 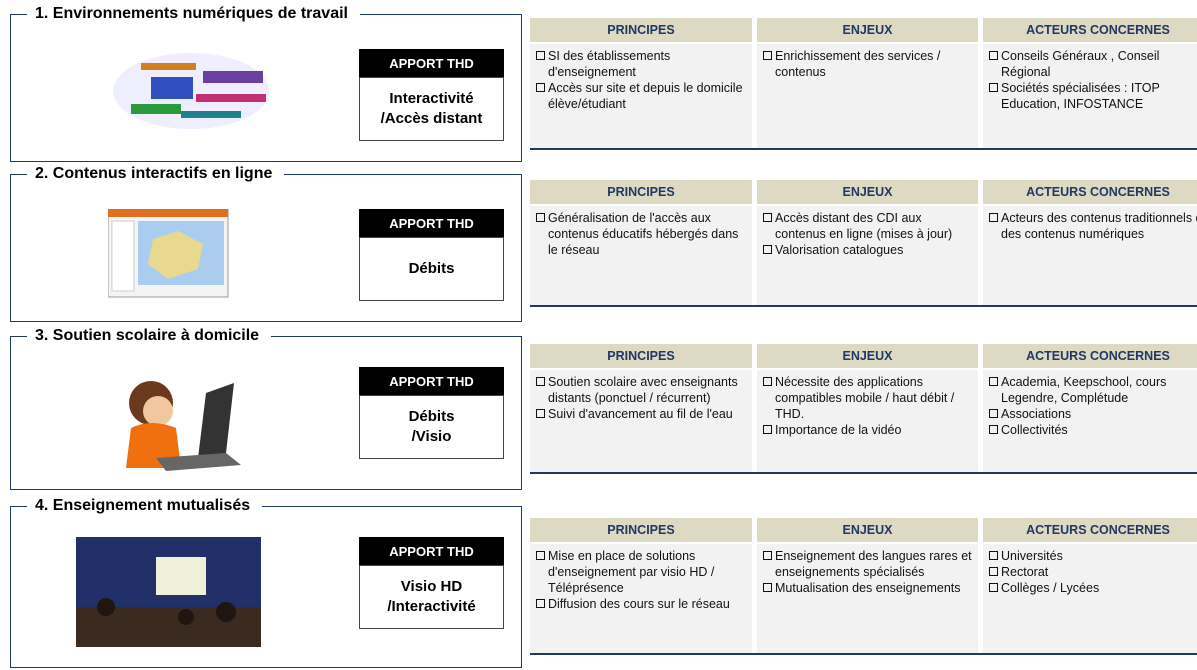 What do you see at coordinates (149, 336) in the screenshot?
I see `section-title: 3. Soutien scolaire à domicile` at bounding box center [149, 336].